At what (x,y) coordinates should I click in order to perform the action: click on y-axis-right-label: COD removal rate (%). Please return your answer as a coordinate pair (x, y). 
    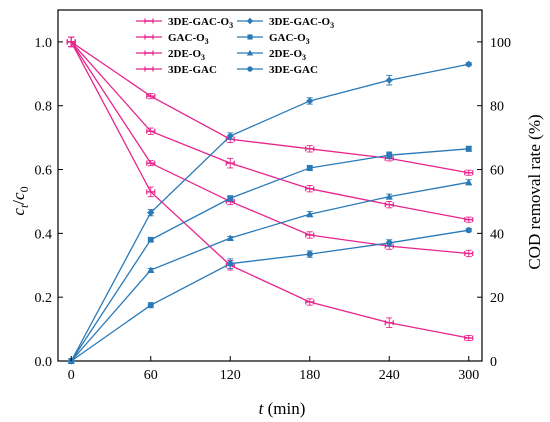
    Looking at the image, I should click on (534, 191).